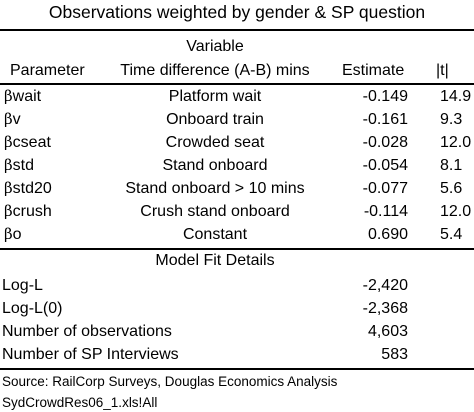 This screenshot has height=412, width=474. Describe the element at coordinates (16, 119) in the screenshot. I see `parameter-subscript: v` at that location.